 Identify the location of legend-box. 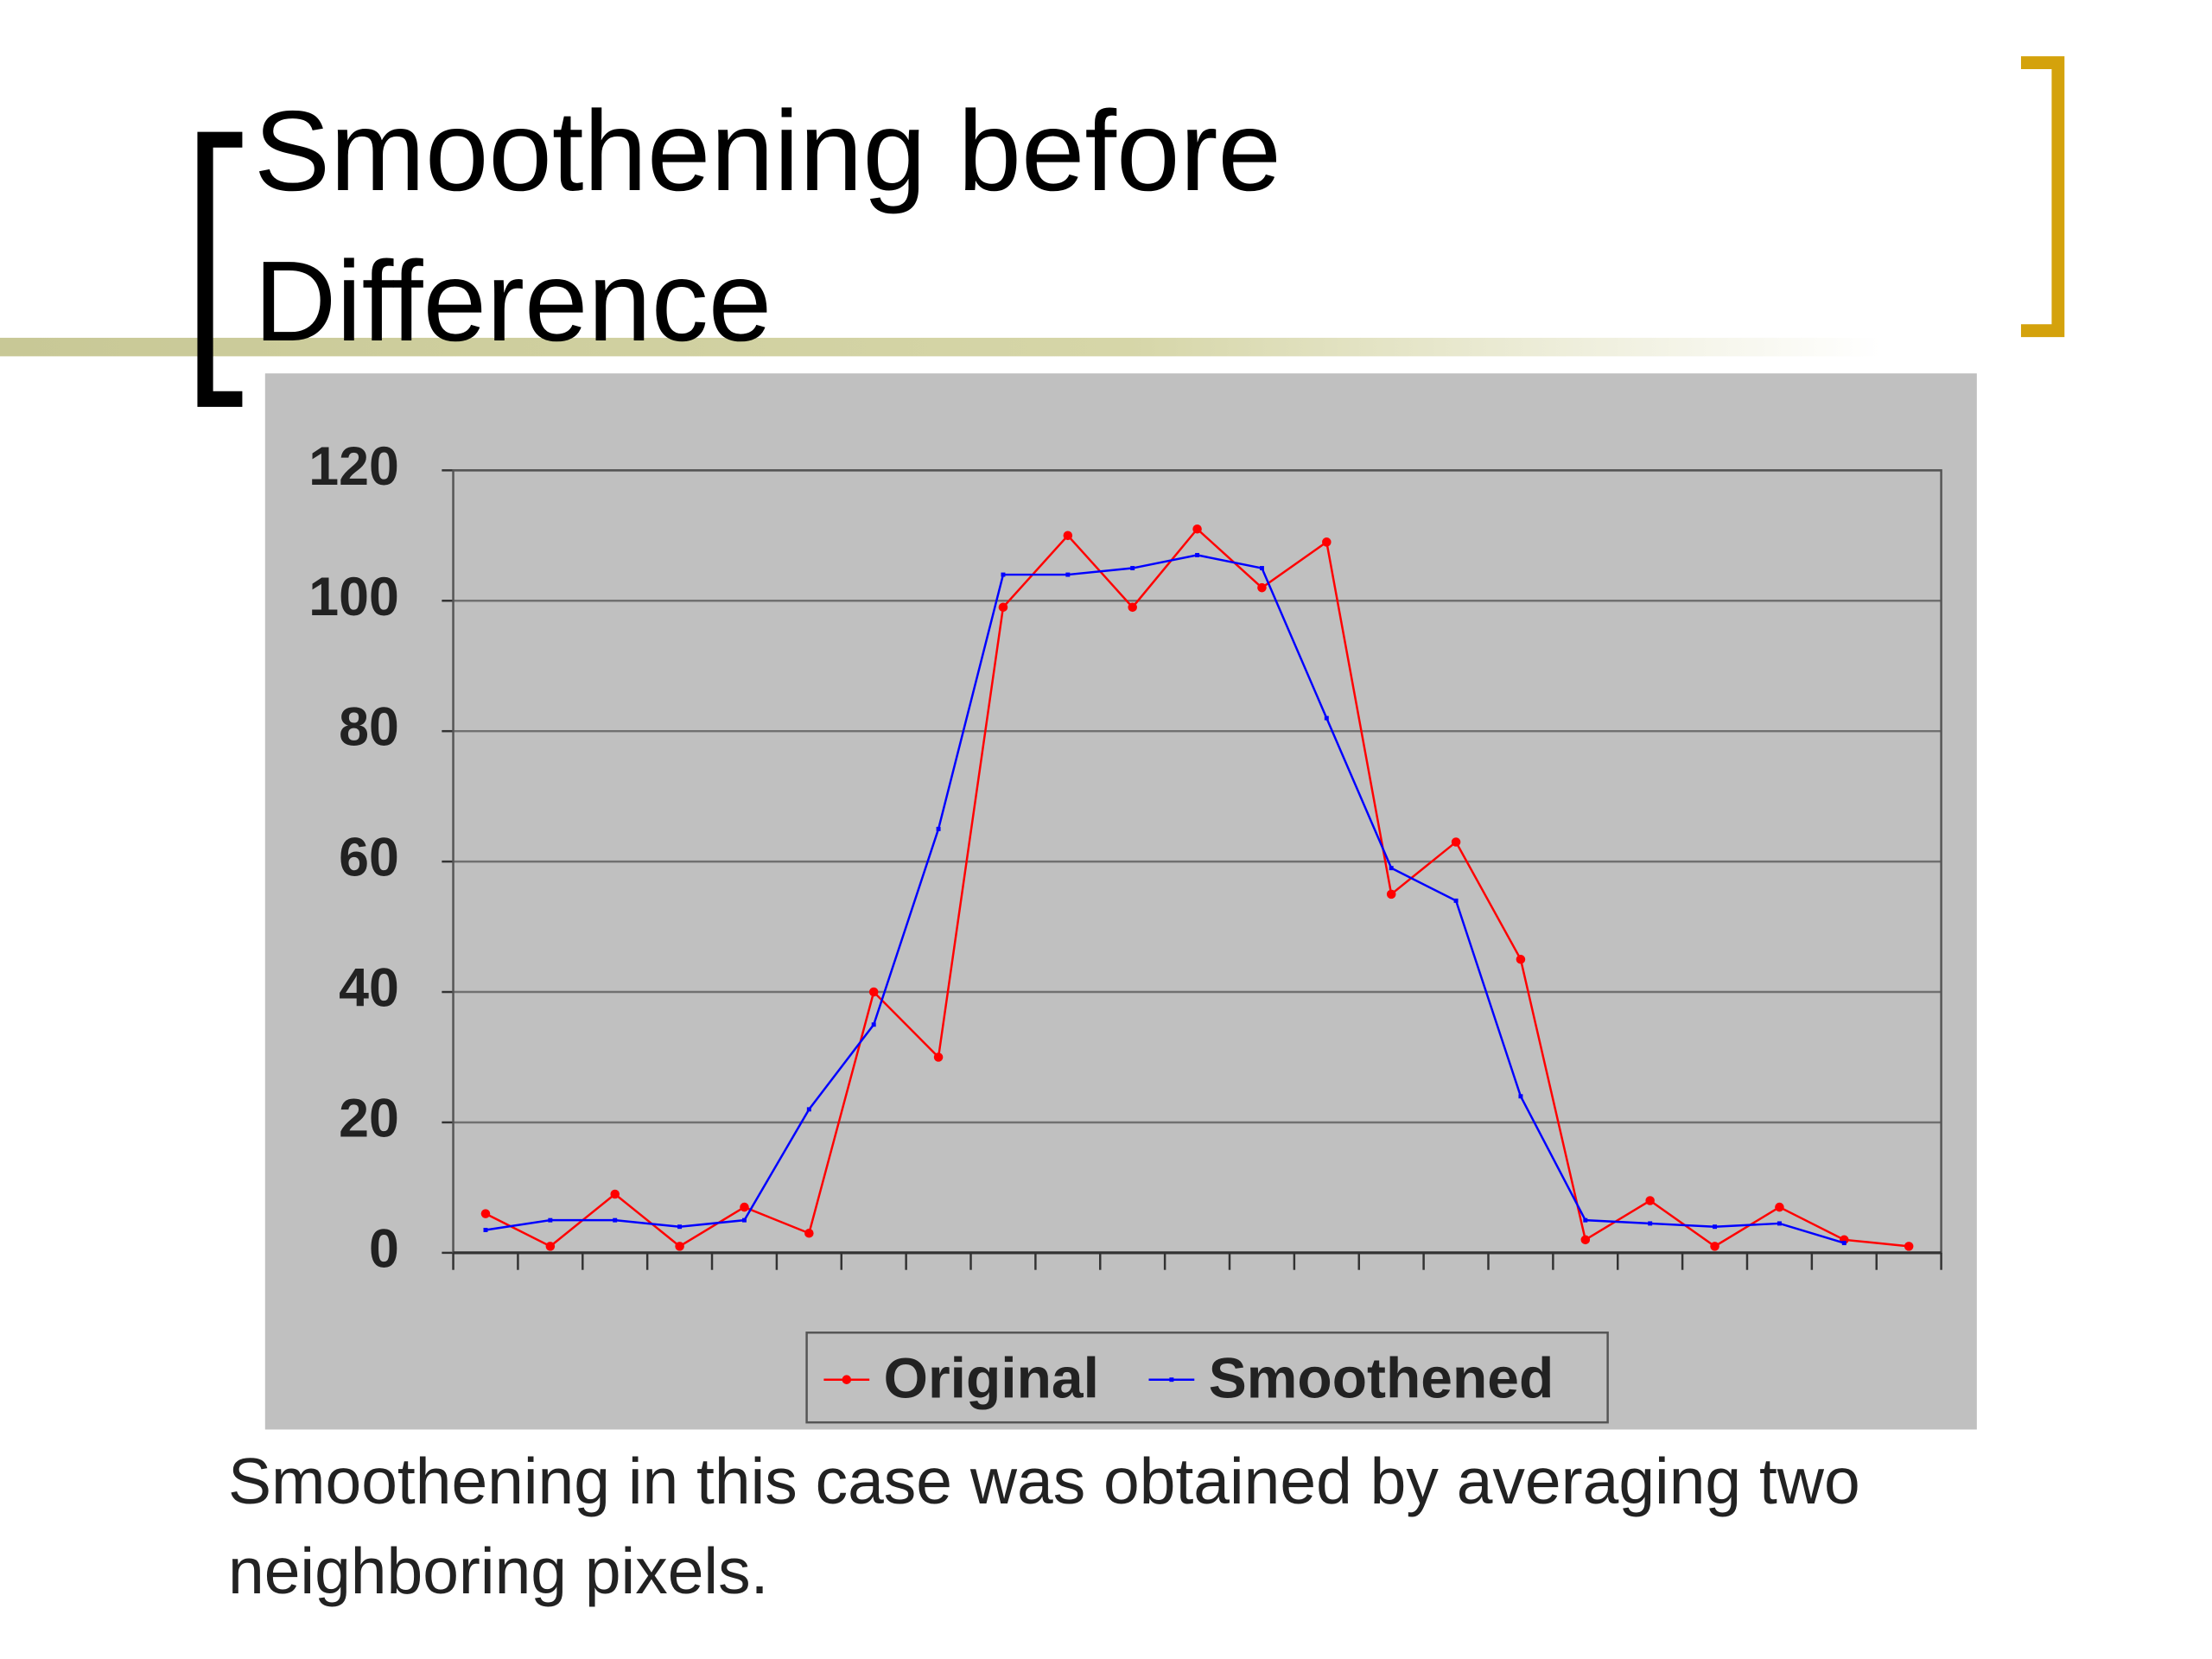
(1207, 1378).